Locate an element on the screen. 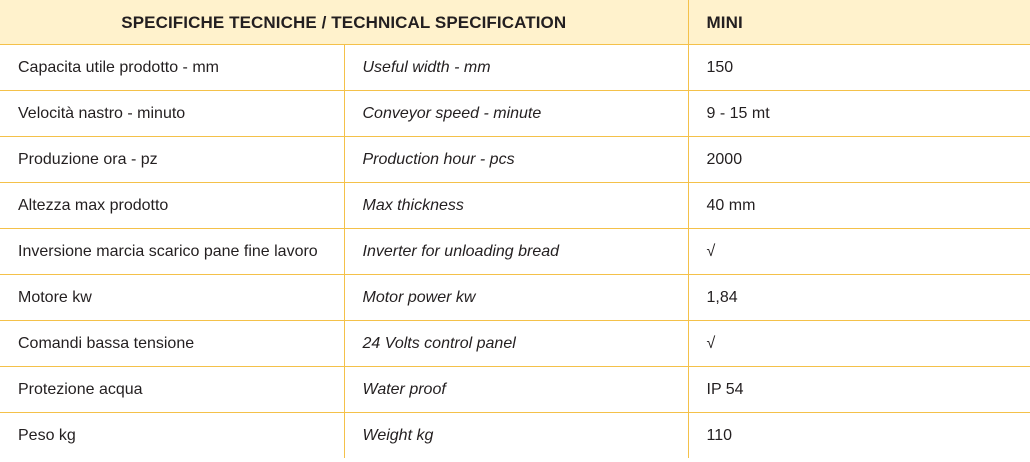 The image size is (1030, 462). english-label: Production hour - pcs is located at coordinates (516, 159).